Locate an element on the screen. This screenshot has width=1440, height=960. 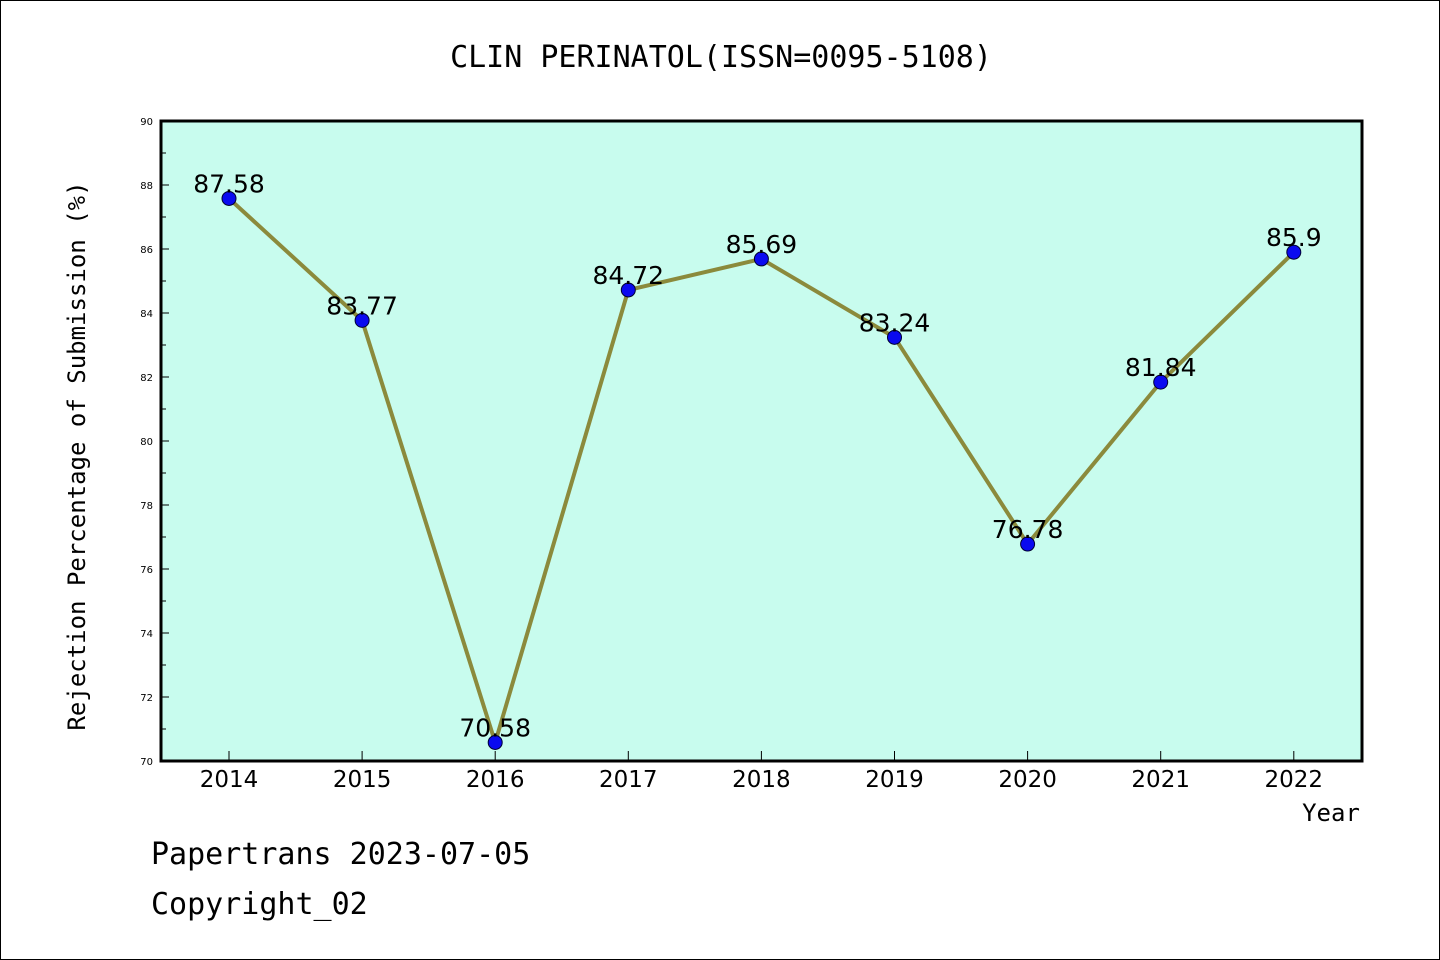
y-tick-label: 78 is located at coordinates (146, 506).